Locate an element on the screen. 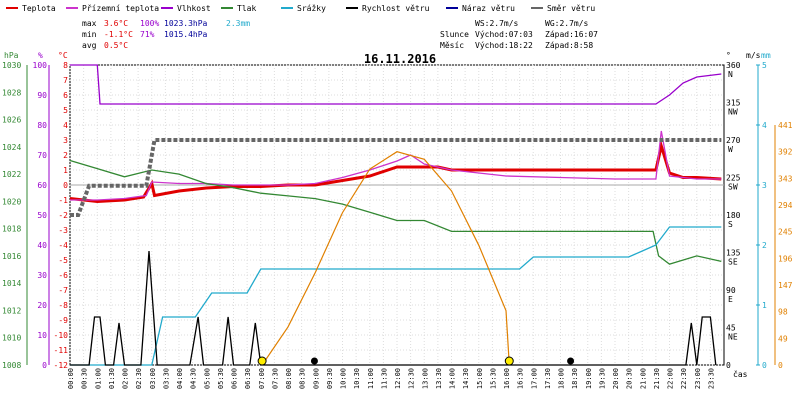  legend-entry: Rychlost větru is located at coordinates (396, 8).